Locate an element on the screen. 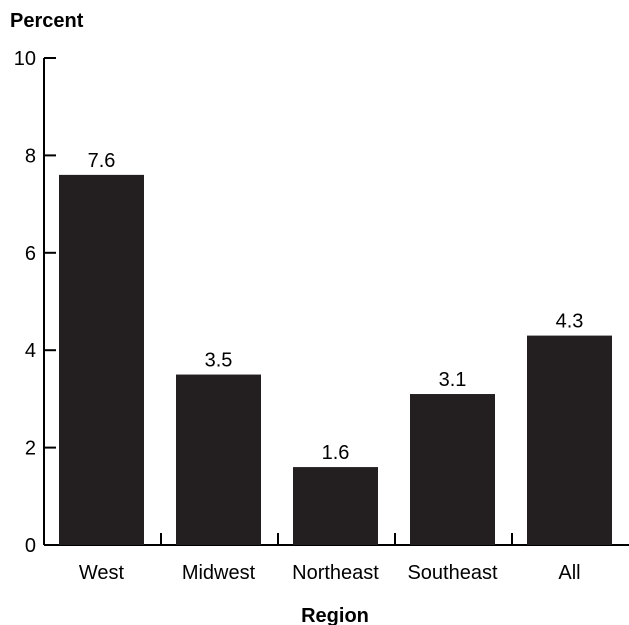 The image size is (629, 625). data-label: 1.6 is located at coordinates (336, 453).